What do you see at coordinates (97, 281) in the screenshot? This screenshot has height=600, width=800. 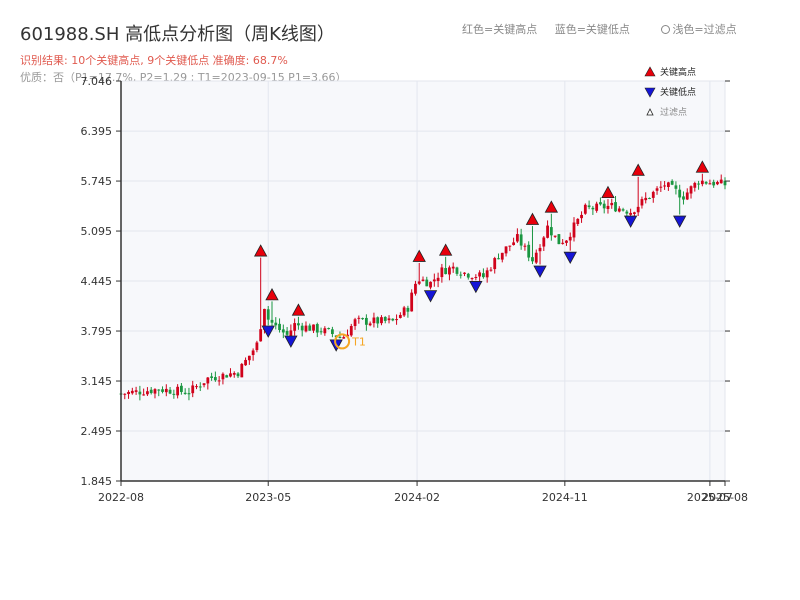 I see `y-tick-label: 4.445` at bounding box center [97, 281].